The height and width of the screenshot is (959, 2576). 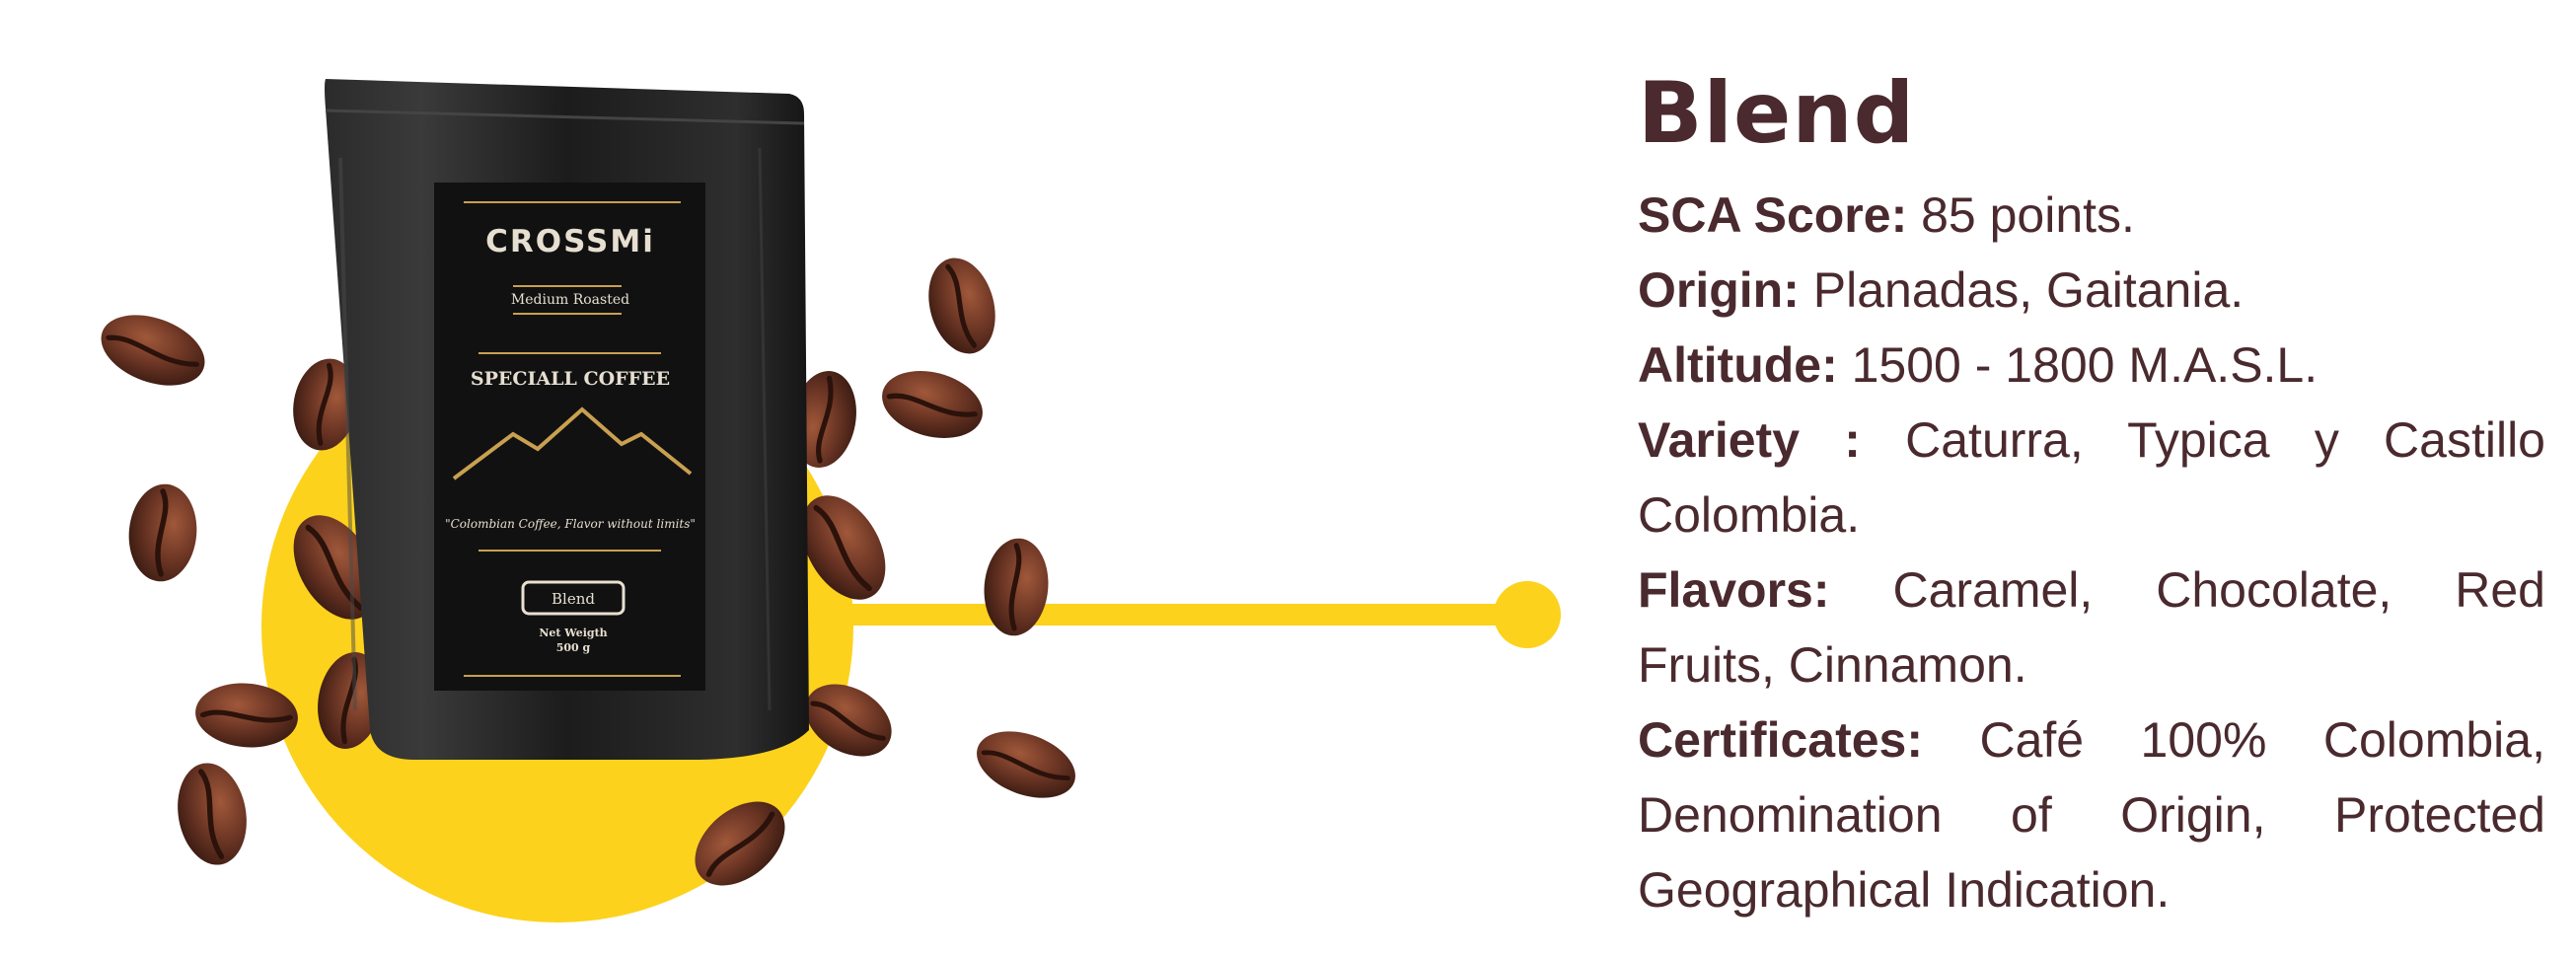 I want to click on spec-label: SCA Score:, so click(x=1772, y=215).